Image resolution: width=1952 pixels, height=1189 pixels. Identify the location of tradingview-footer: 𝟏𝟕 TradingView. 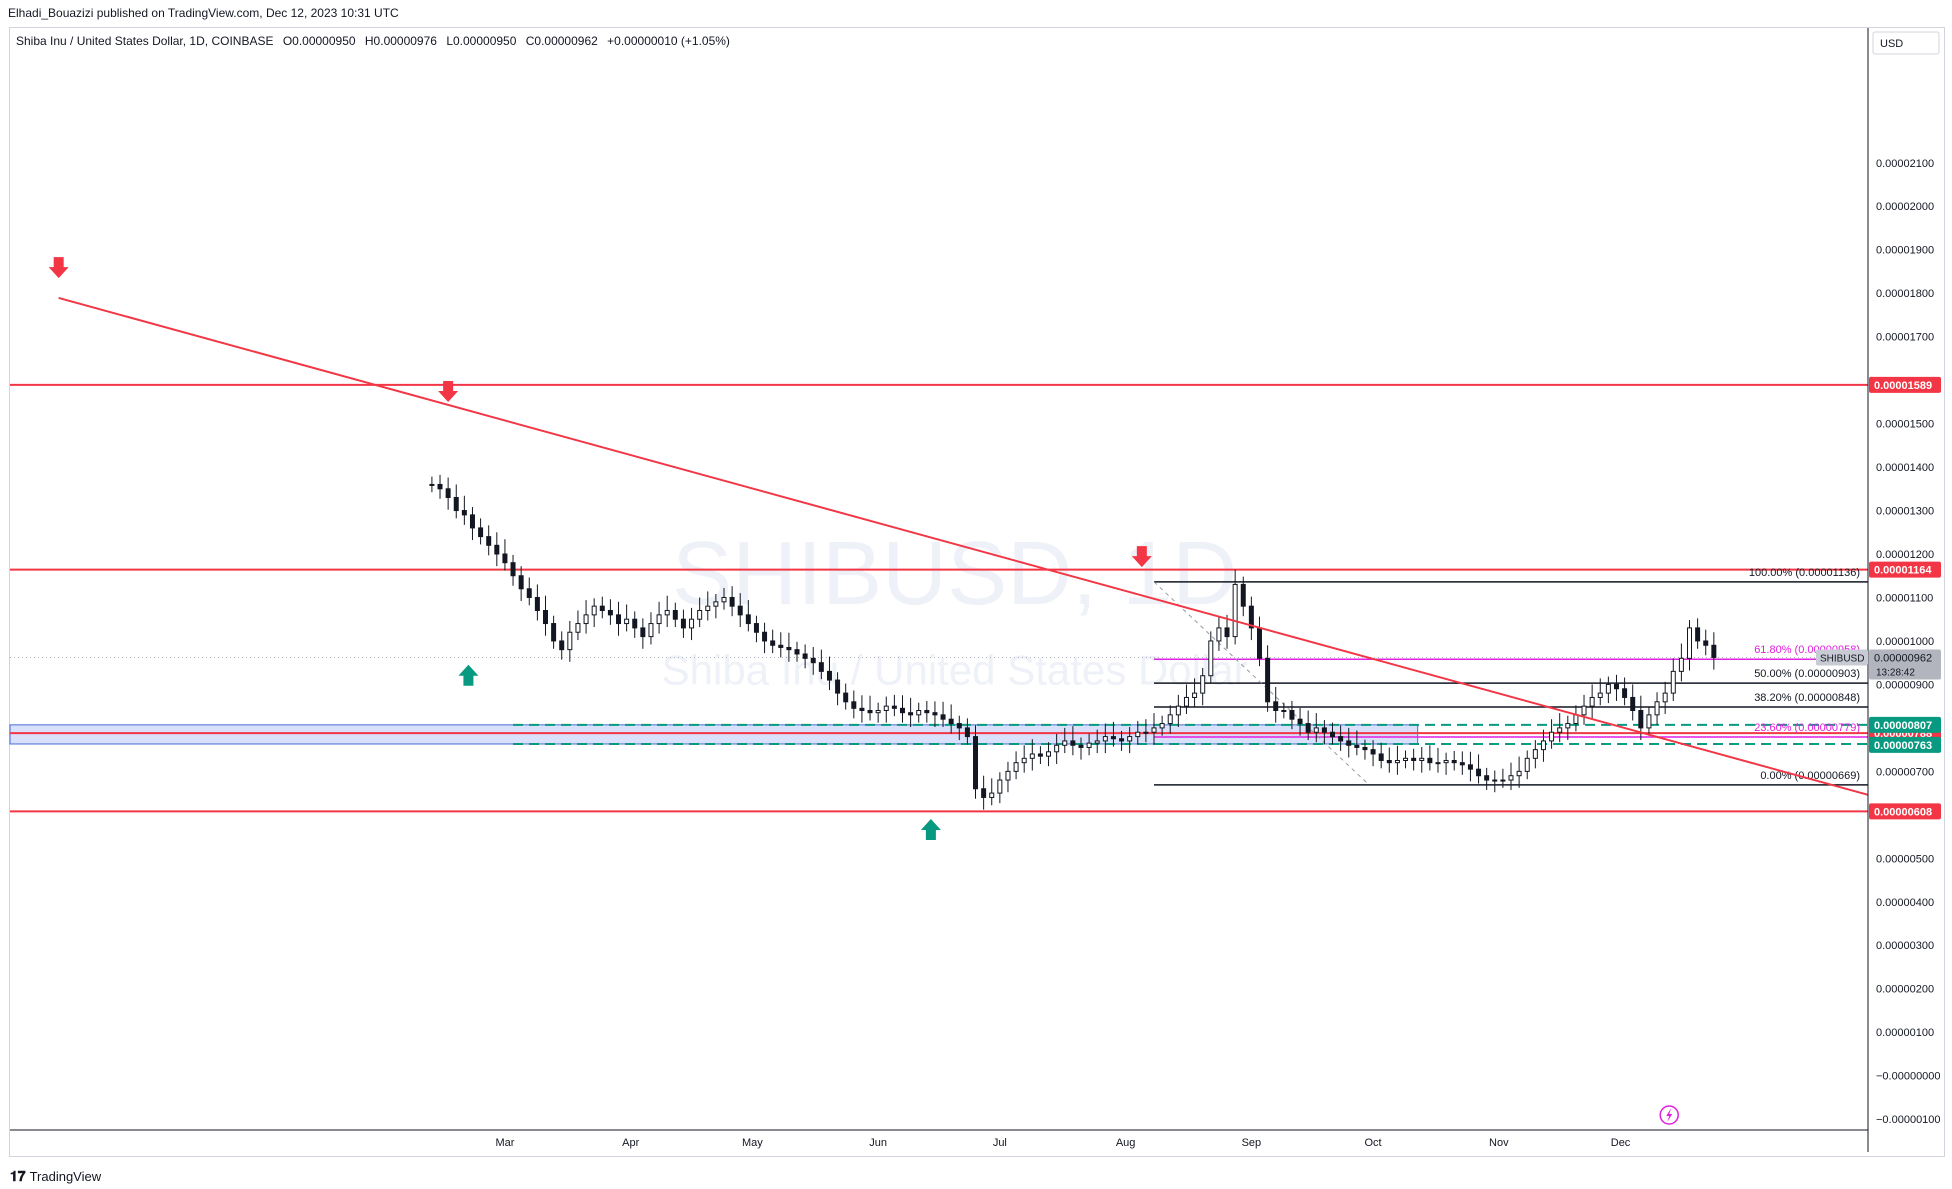
(55, 1176).